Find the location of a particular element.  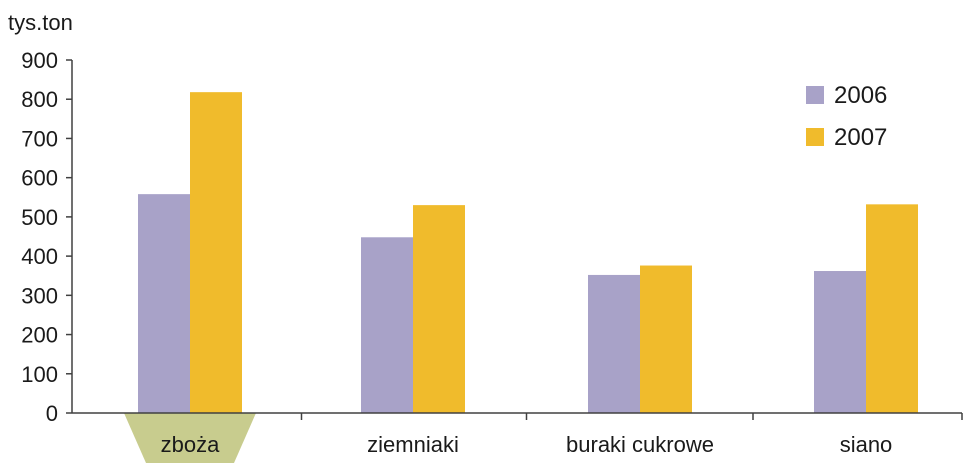

y-tick-label: 600 is located at coordinates (39, 178).